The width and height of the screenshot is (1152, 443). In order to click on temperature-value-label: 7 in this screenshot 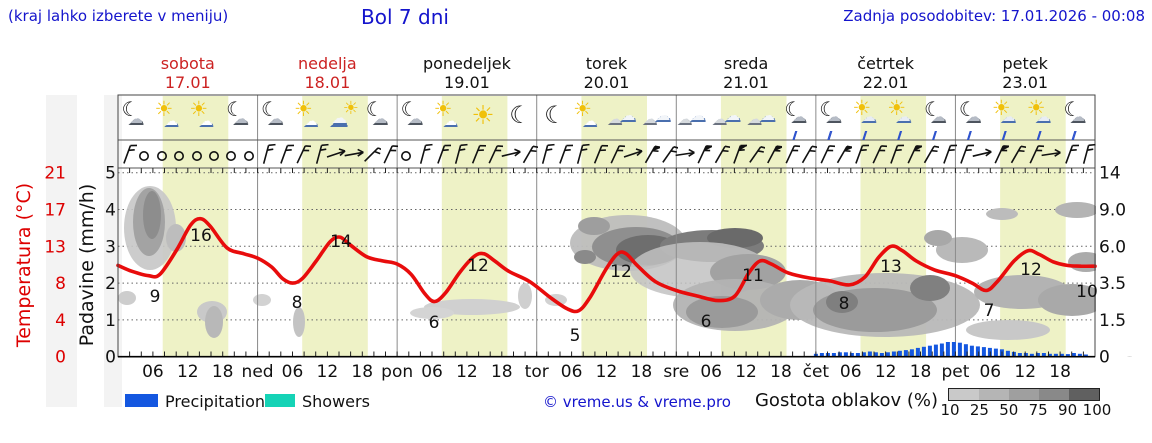, I will do `click(989, 311)`.